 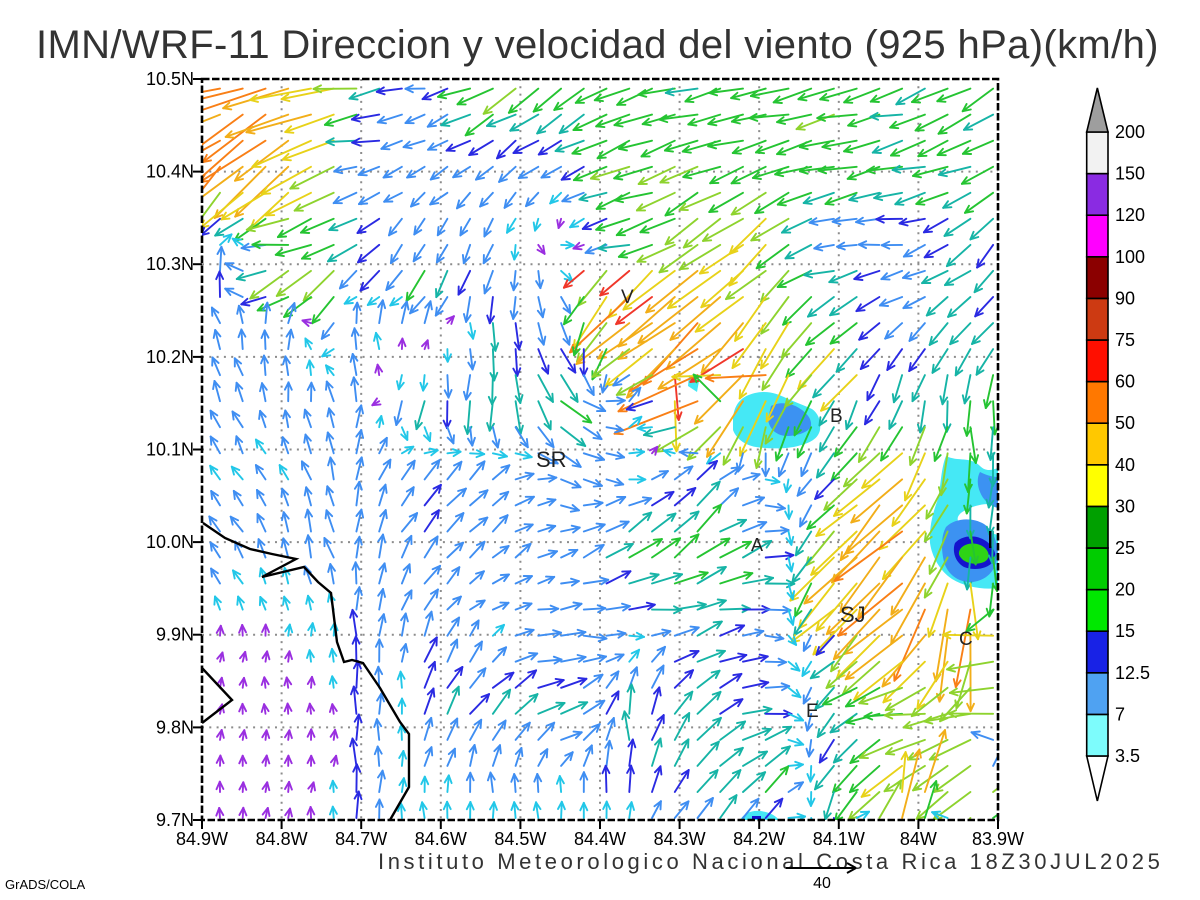 What do you see at coordinates (170, 450) in the screenshot?
I see `svg-text: 10.1N` at bounding box center [170, 450].